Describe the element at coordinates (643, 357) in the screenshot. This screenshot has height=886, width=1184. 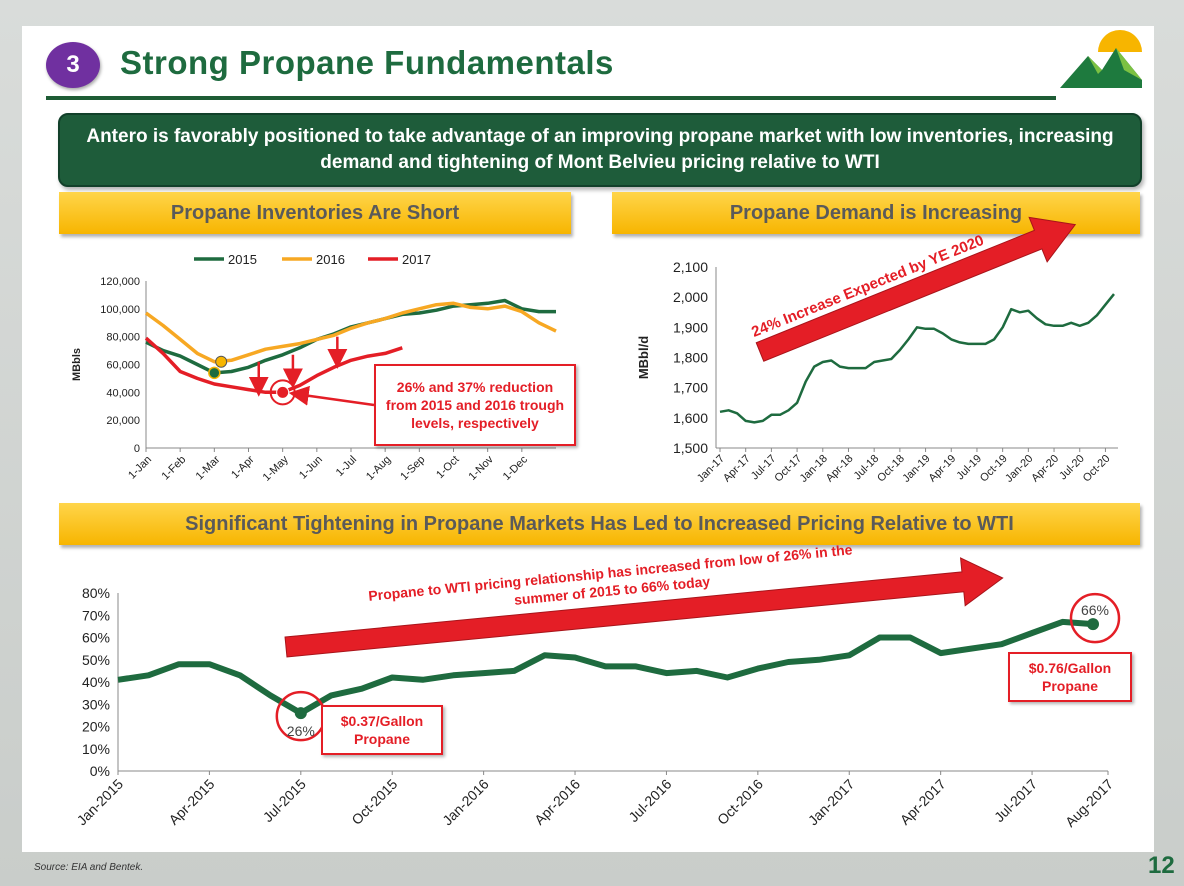
I see `demand-ylabel: MBbl/d` at that location.